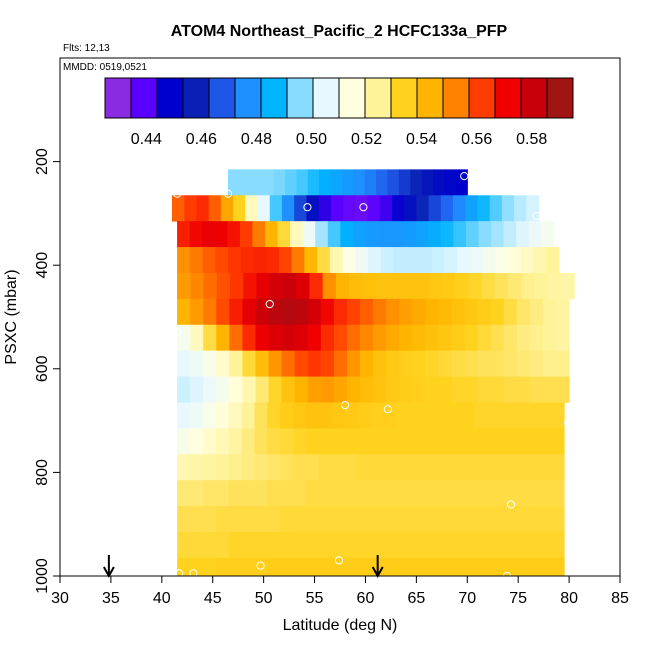 The image size is (650, 650). What do you see at coordinates (315, 598) in the screenshot?
I see `x-tick-label: 55` at bounding box center [315, 598].